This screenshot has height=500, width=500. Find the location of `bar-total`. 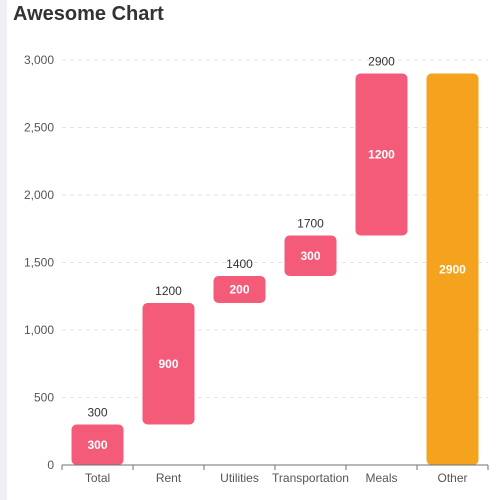

bar-total is located at coordinates (97, 445).